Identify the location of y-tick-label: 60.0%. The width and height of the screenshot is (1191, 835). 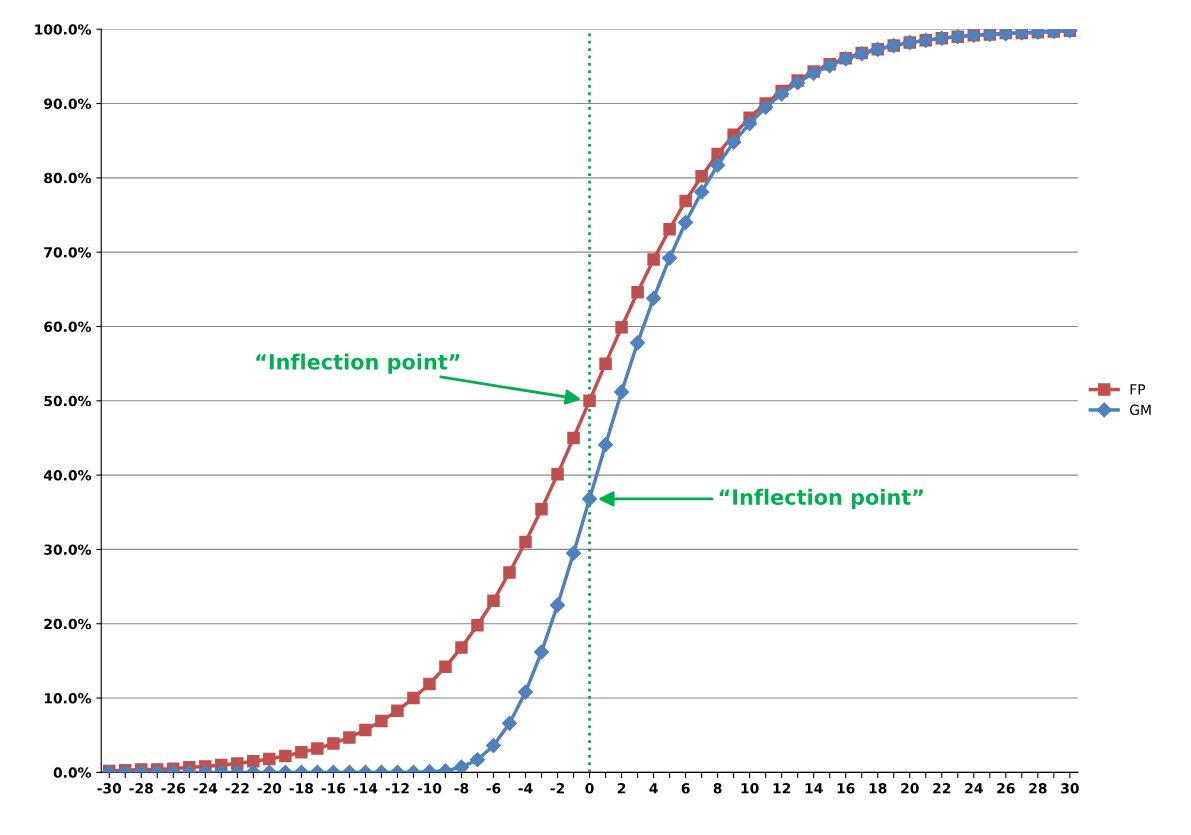
(68, 326).